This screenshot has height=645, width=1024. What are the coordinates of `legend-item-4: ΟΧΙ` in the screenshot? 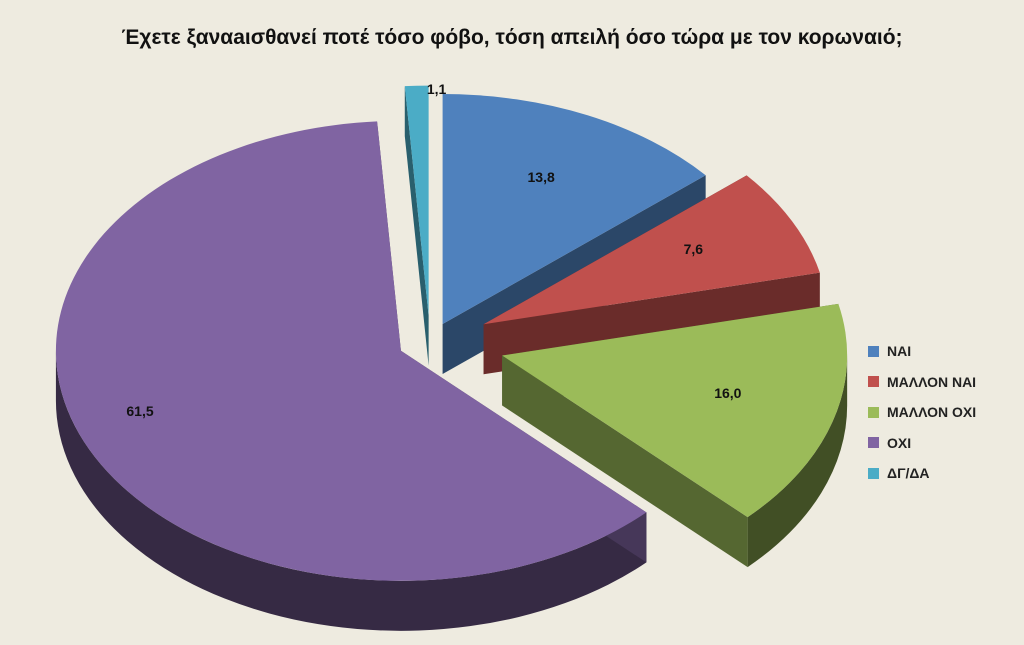 It's located at (922, 443).